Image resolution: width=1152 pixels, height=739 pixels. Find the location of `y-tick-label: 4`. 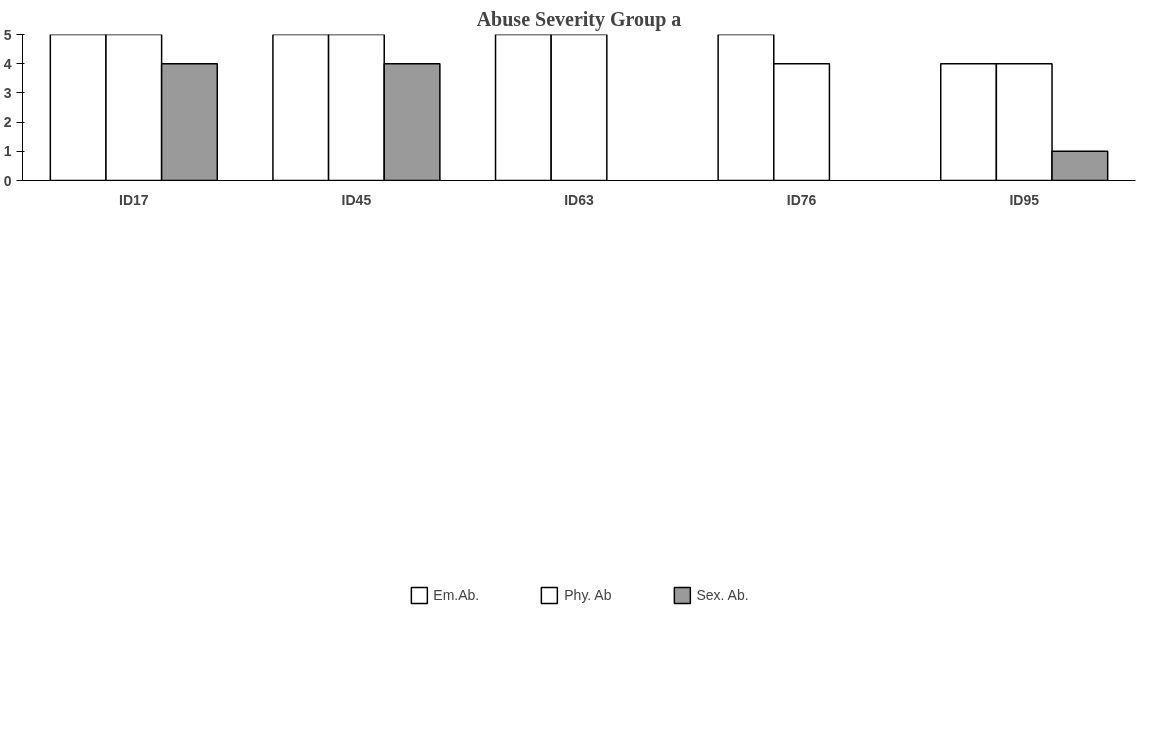

y-tick-label: 4 is located at coordinates (7, 63).